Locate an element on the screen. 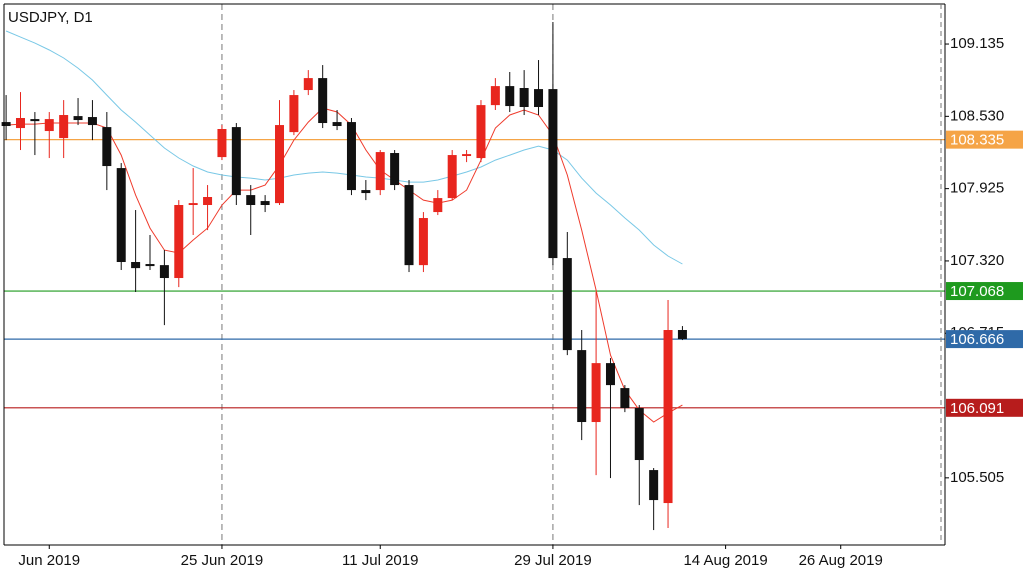 The width and height of the screenshot is (1024, 577). y-tick-label: 105.505 is located at coordinates (977, 477).